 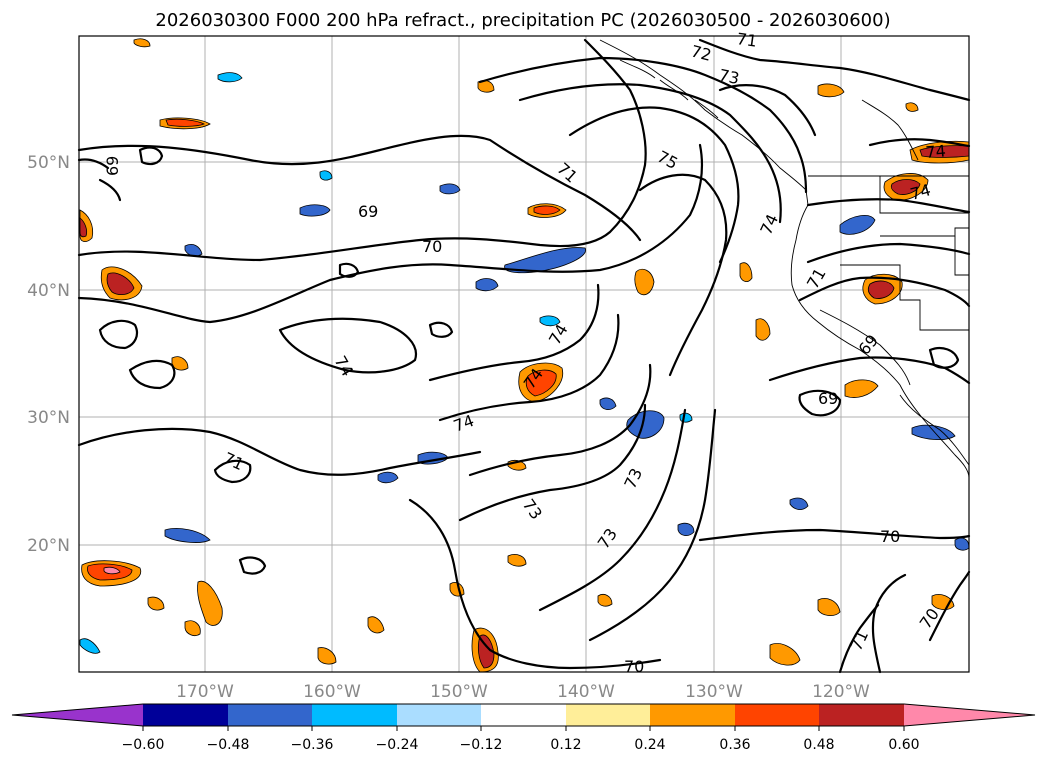 I want to click on contour-label: 73, so click(x=729, y=76).